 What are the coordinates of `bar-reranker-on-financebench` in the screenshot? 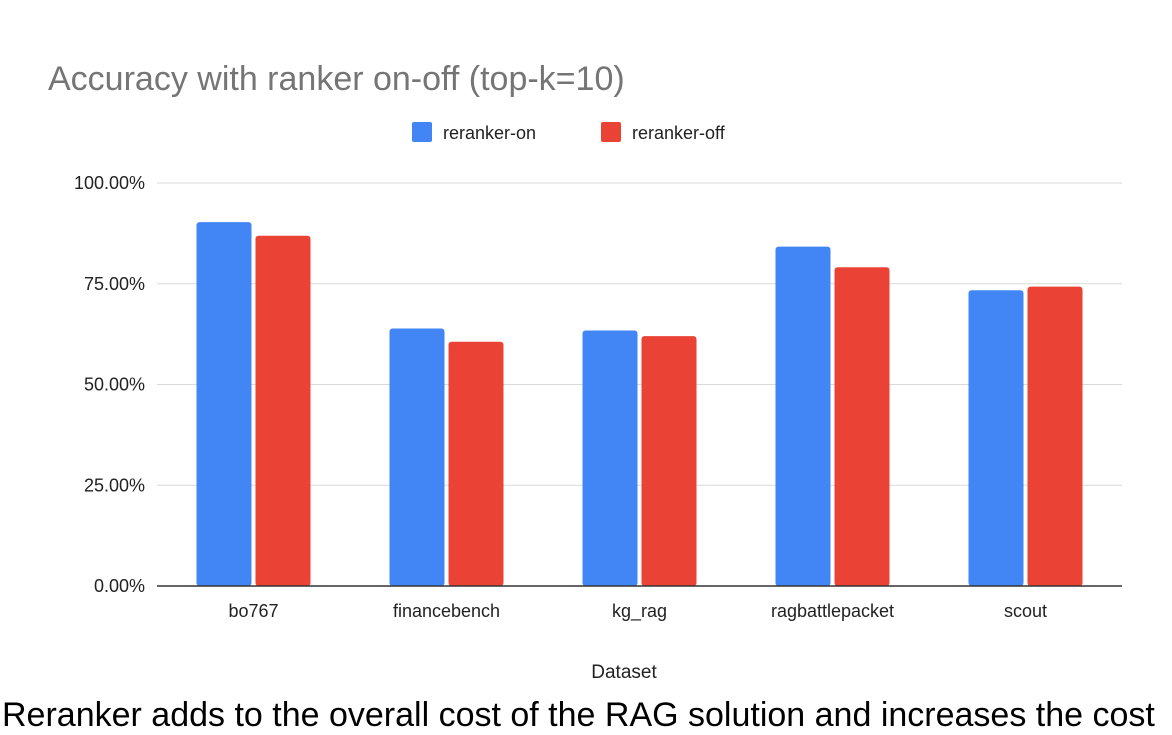 It's located at (417, 457).